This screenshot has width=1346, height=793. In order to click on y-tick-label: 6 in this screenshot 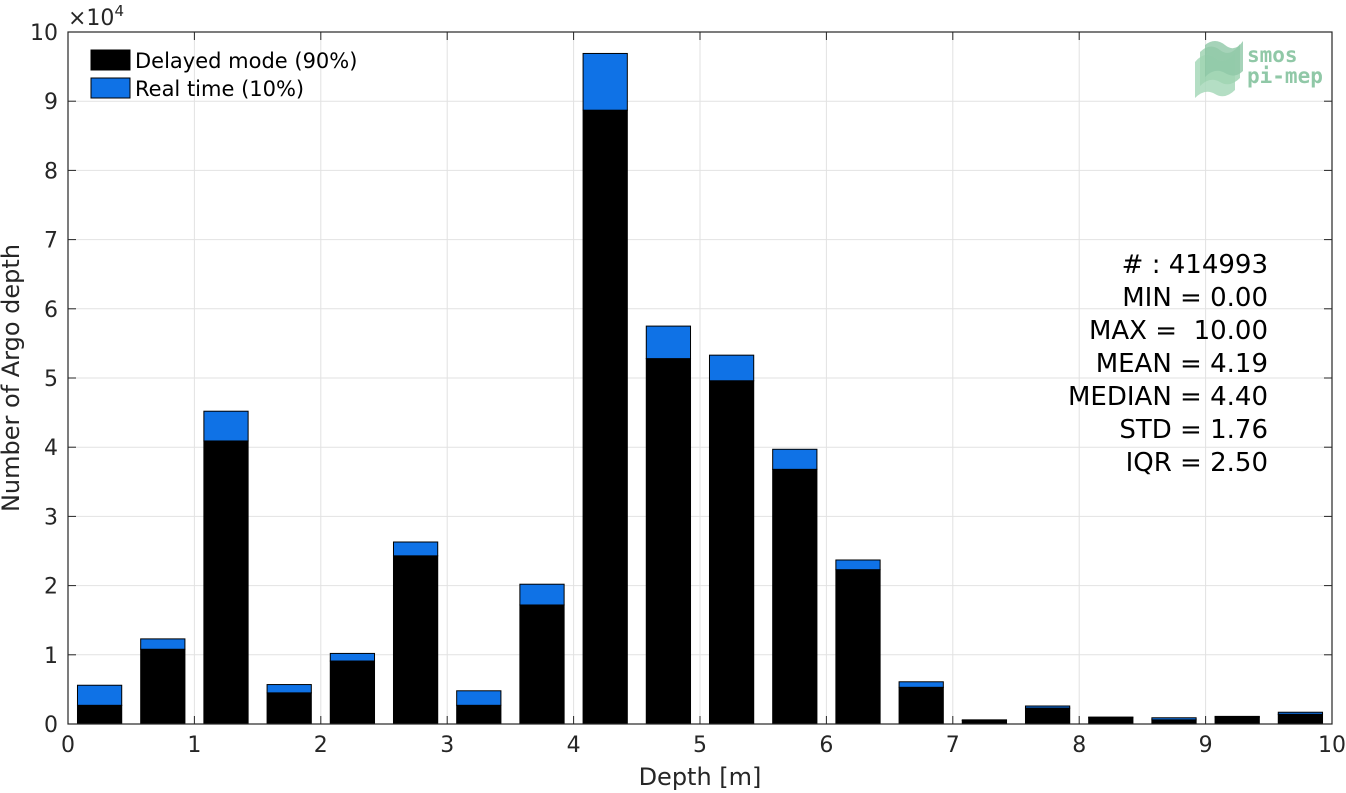, I will do `click(51, 310)`.